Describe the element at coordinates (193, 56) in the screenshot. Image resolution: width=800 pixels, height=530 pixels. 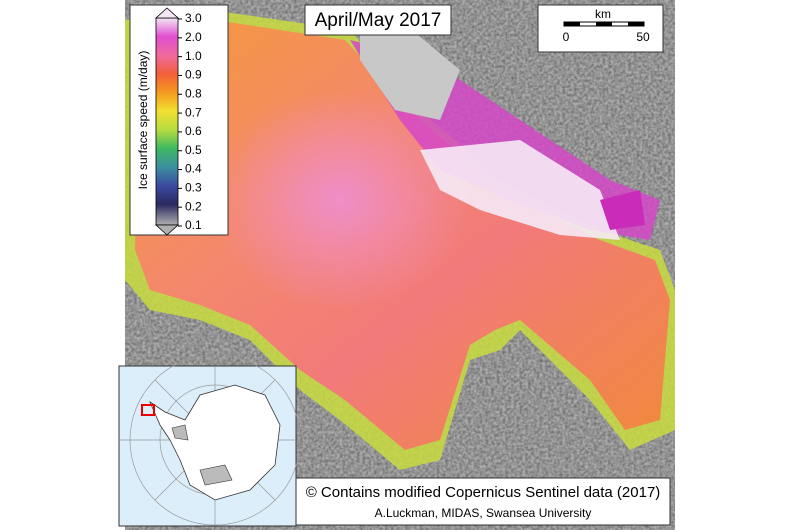
I see `colorbar-tick-label: 1.0` at that location.